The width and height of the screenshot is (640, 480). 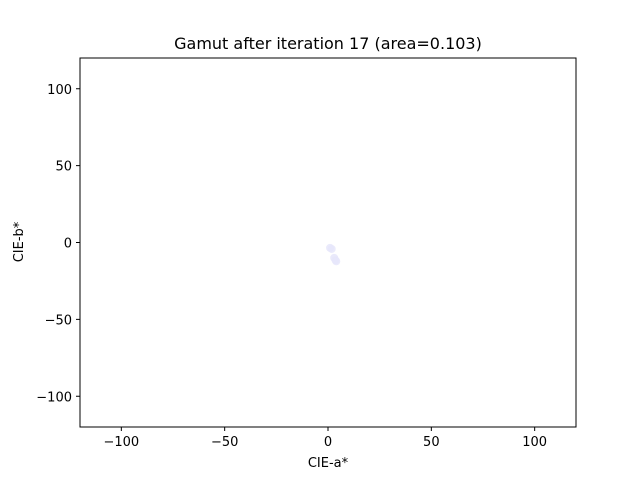 What do you see at coordinates (58, 320) in the screenshot?
I see `y-tick-label: −50` at bounding box center [58, 320].